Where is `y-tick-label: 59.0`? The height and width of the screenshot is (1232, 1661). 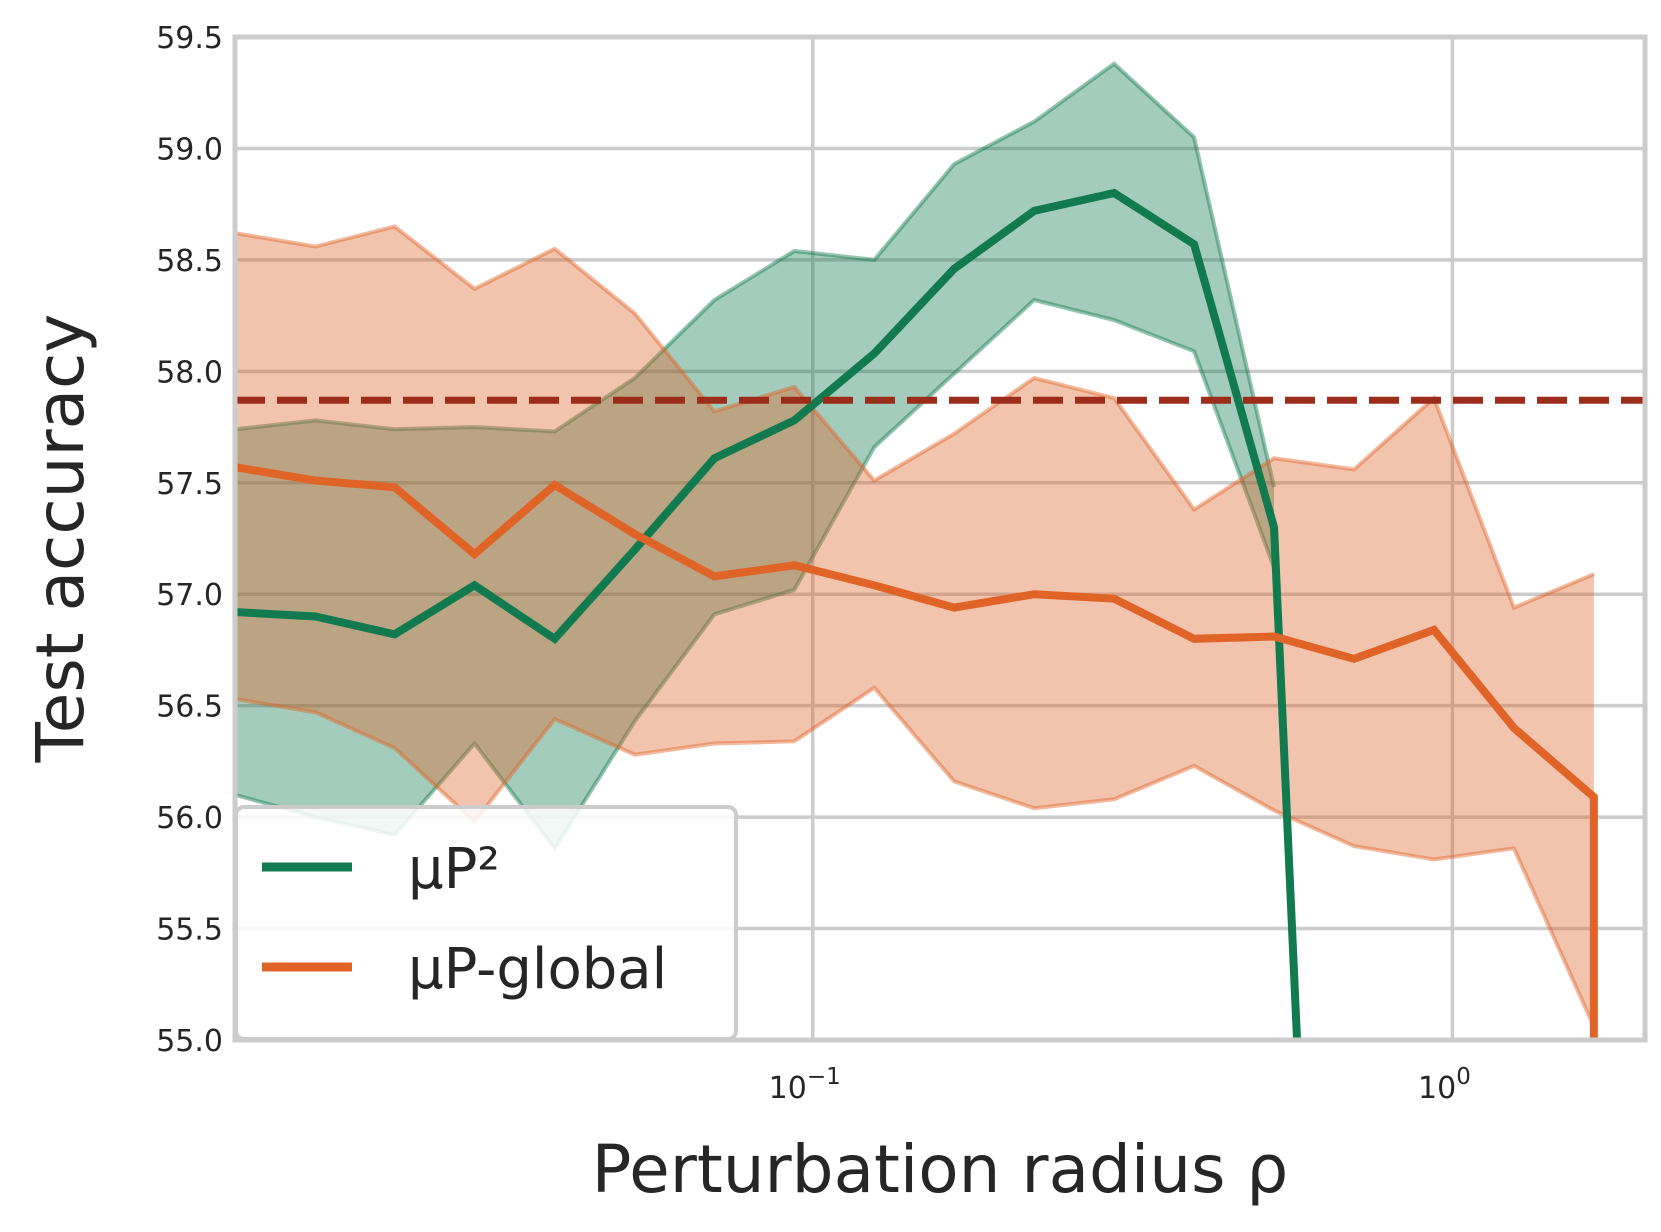 y-tick-label: 59.0 is located at coordinates (189, 149).